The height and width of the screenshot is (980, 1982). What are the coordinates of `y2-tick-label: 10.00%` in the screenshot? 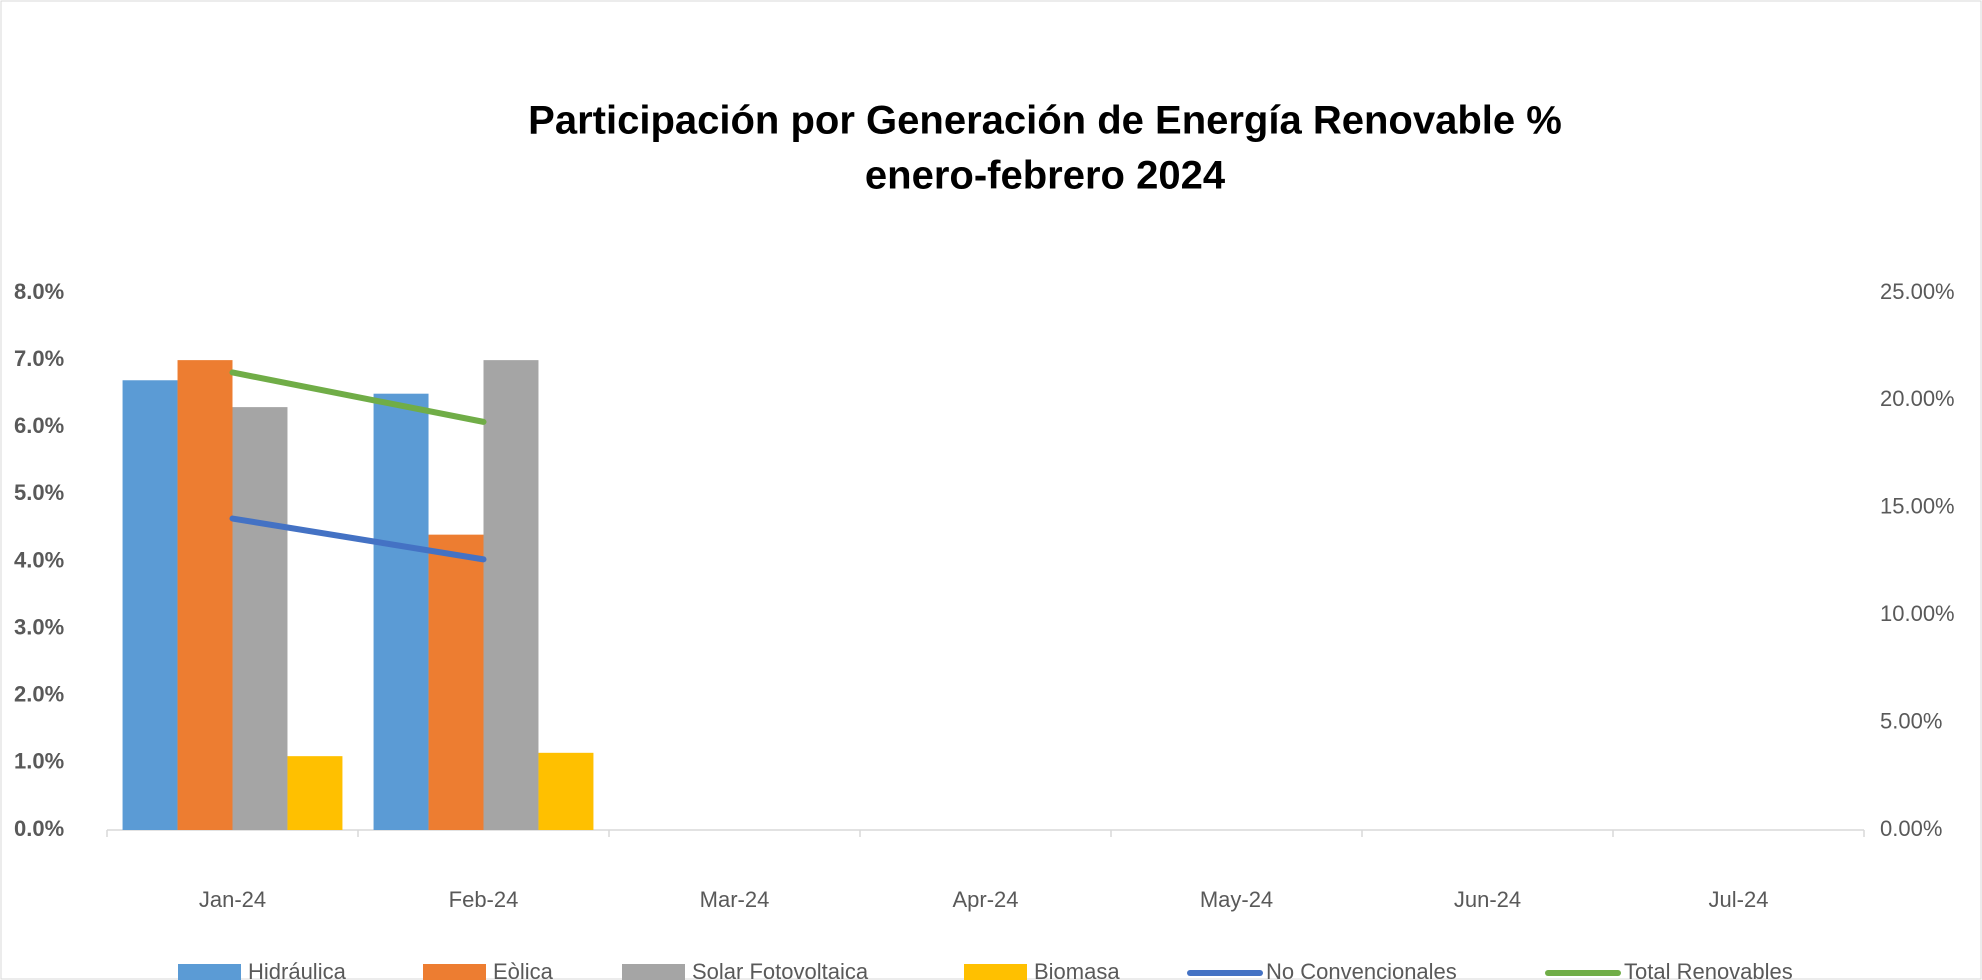 It's located at (1917, 613).